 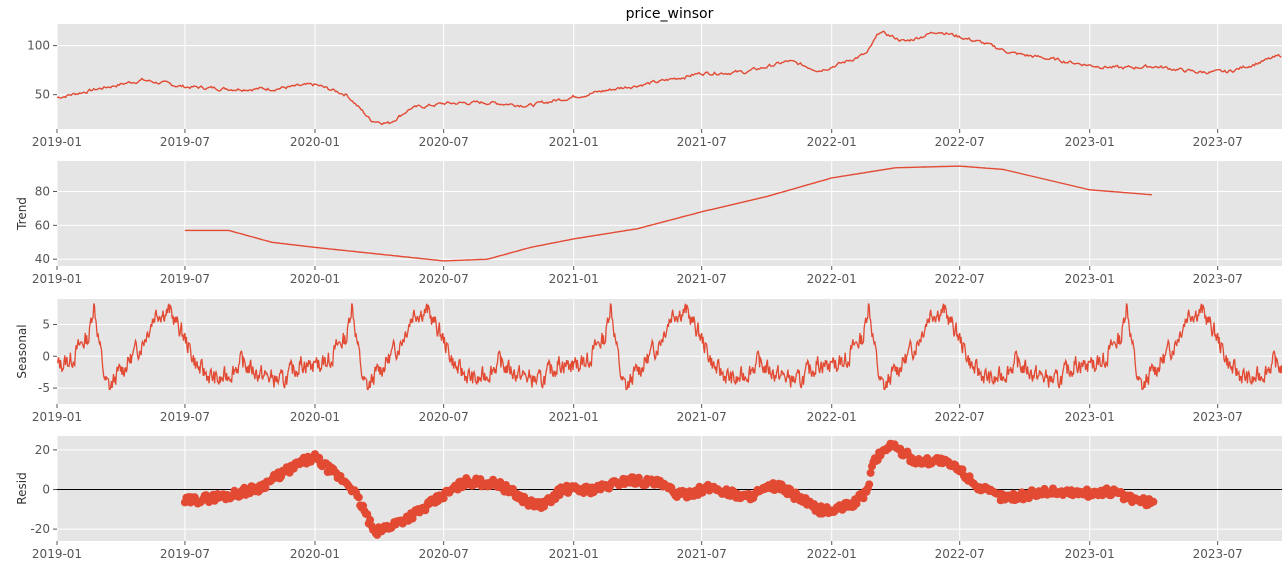 I want to click on y-tick-label: 50, so click(x=42, y=95).